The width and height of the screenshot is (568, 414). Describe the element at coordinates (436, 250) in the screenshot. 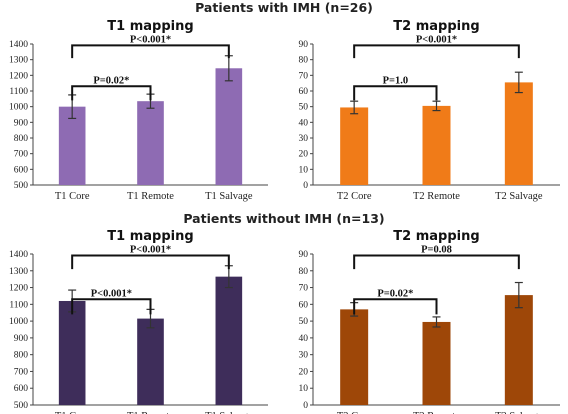

I see `significance-label: P=0.08` at that location.